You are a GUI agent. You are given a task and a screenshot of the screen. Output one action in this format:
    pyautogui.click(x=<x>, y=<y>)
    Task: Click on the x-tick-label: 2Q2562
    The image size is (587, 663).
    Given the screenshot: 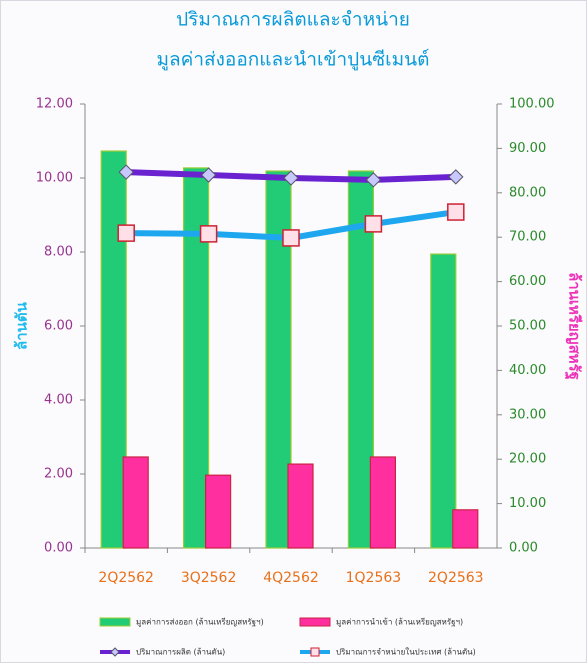 What is the action you would take?
    pyautogui.click(x=126, y=578)
    